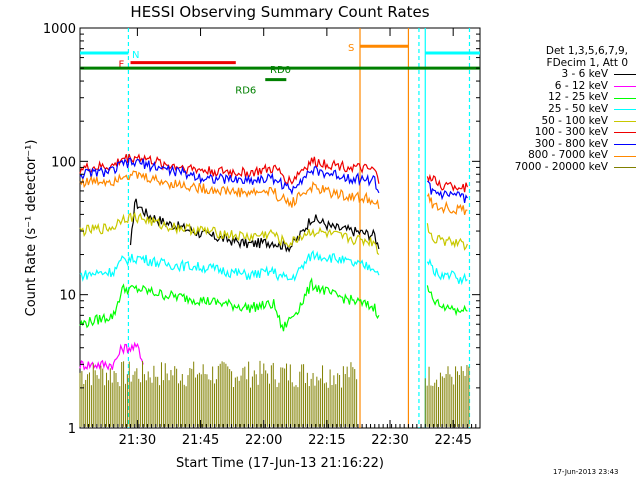 The image size is (640, 480). What do you see at coordinates (587, 62) in the screenshot?
I see `legend-header-line-2: FDecim 1, Att 0` at bounding box center [587, 62].